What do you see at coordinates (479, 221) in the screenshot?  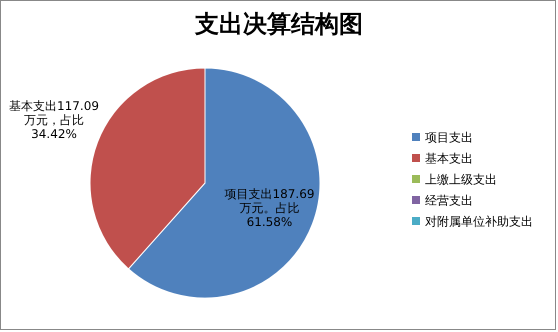 I see `legend-label: 对附属单位补助支出` at bounding box center [479, 221].